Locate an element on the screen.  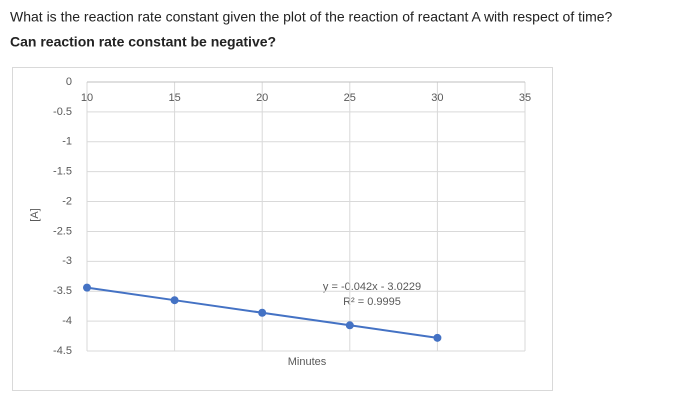
y-tick-label: -4.5 is located at coordinates (62, 351).